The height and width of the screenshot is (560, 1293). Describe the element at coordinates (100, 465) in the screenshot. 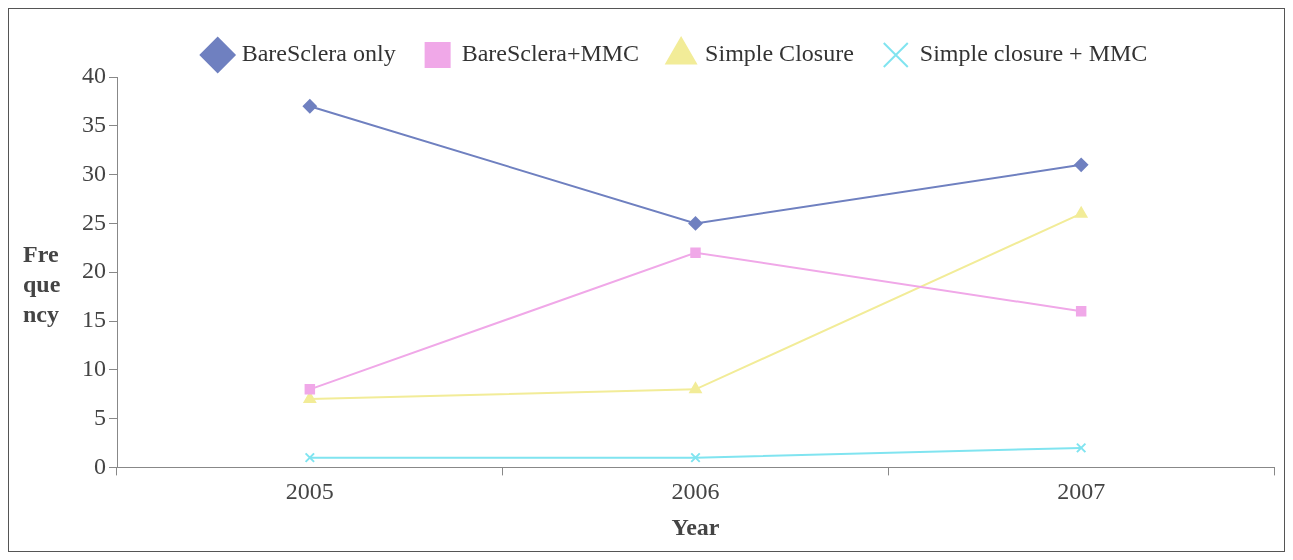

I see `y-tick-label: 0` at that location.